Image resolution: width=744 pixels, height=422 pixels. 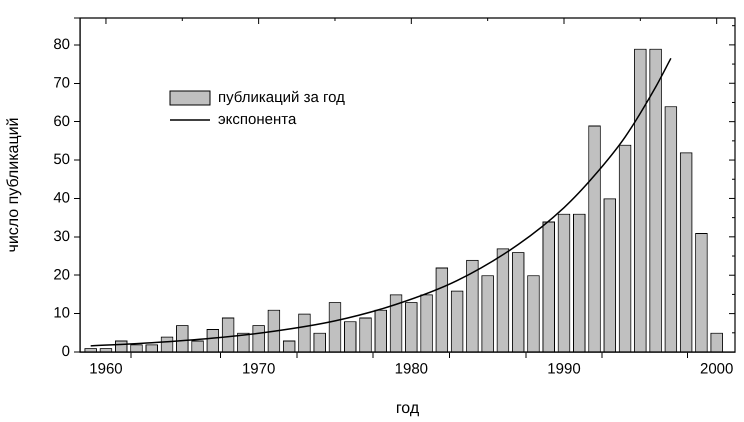 I want to click on x-tick-label: 1990, so click(x=564, y=369).